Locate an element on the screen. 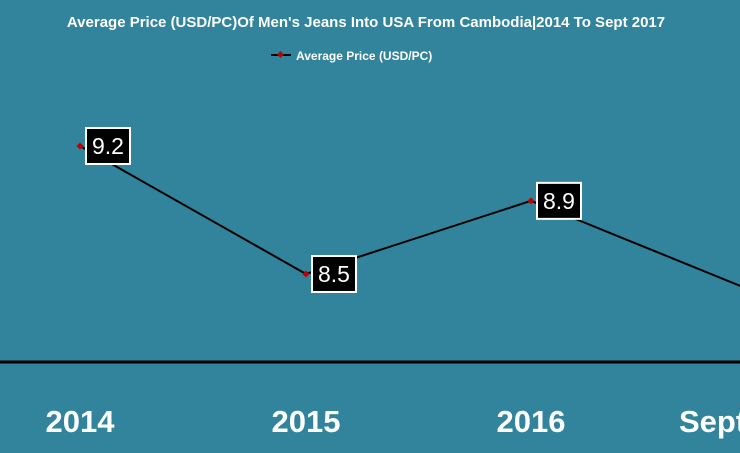 Image resolution: width=740 pixels, height=453 pixels. category-labels: 2014 2015 2016 Sept 2017 is located at coordinates (393, 421).